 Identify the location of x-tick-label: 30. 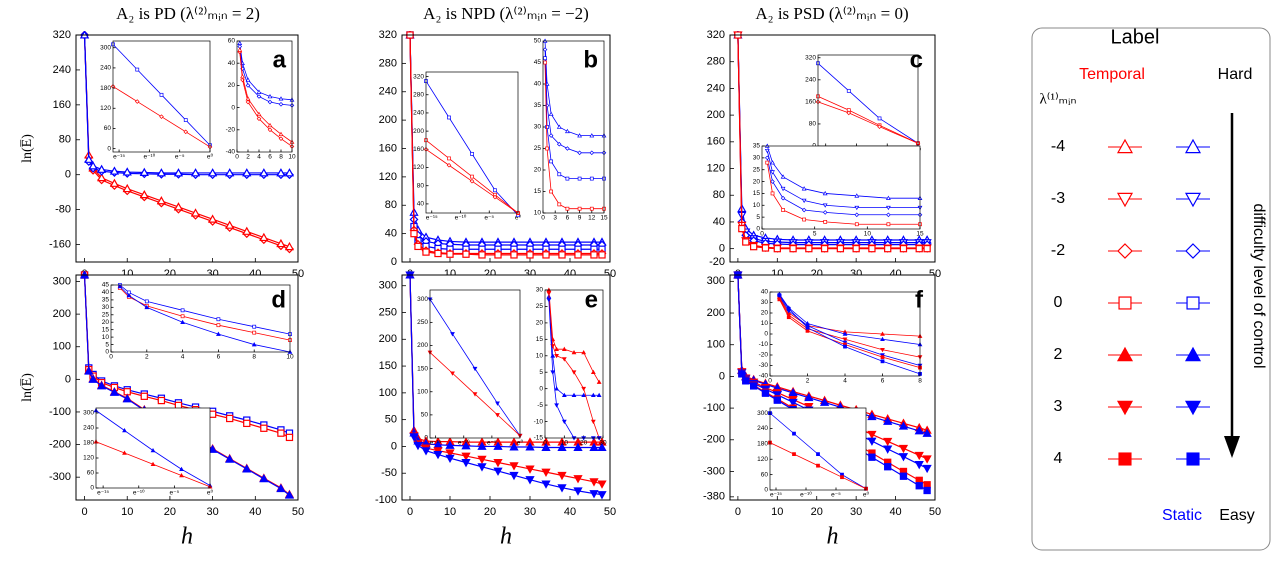
(530, 512).